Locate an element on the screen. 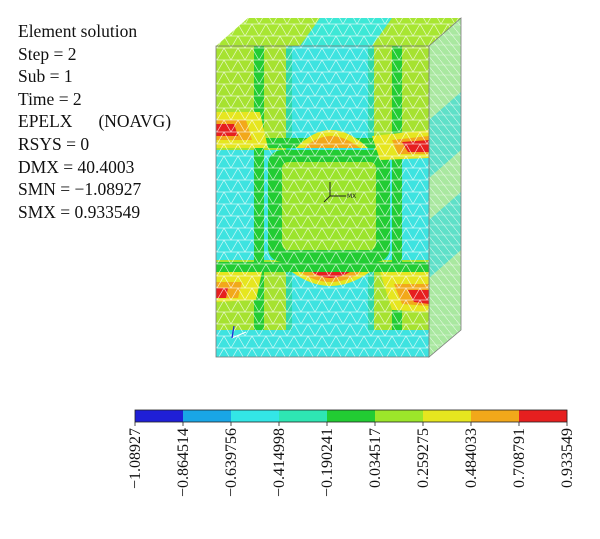  model-side-face is located at coordinates (445, 187).